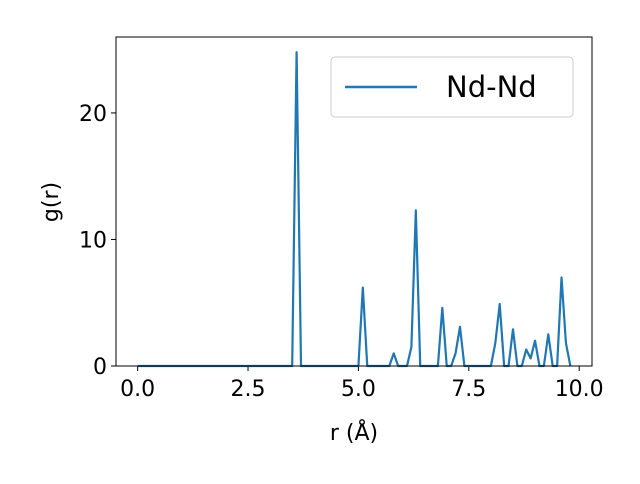  What do you see at coordinates (579, 389) in the screenshot?
I see `x-tick-label: 10.0` at bounding box center [579, 389].